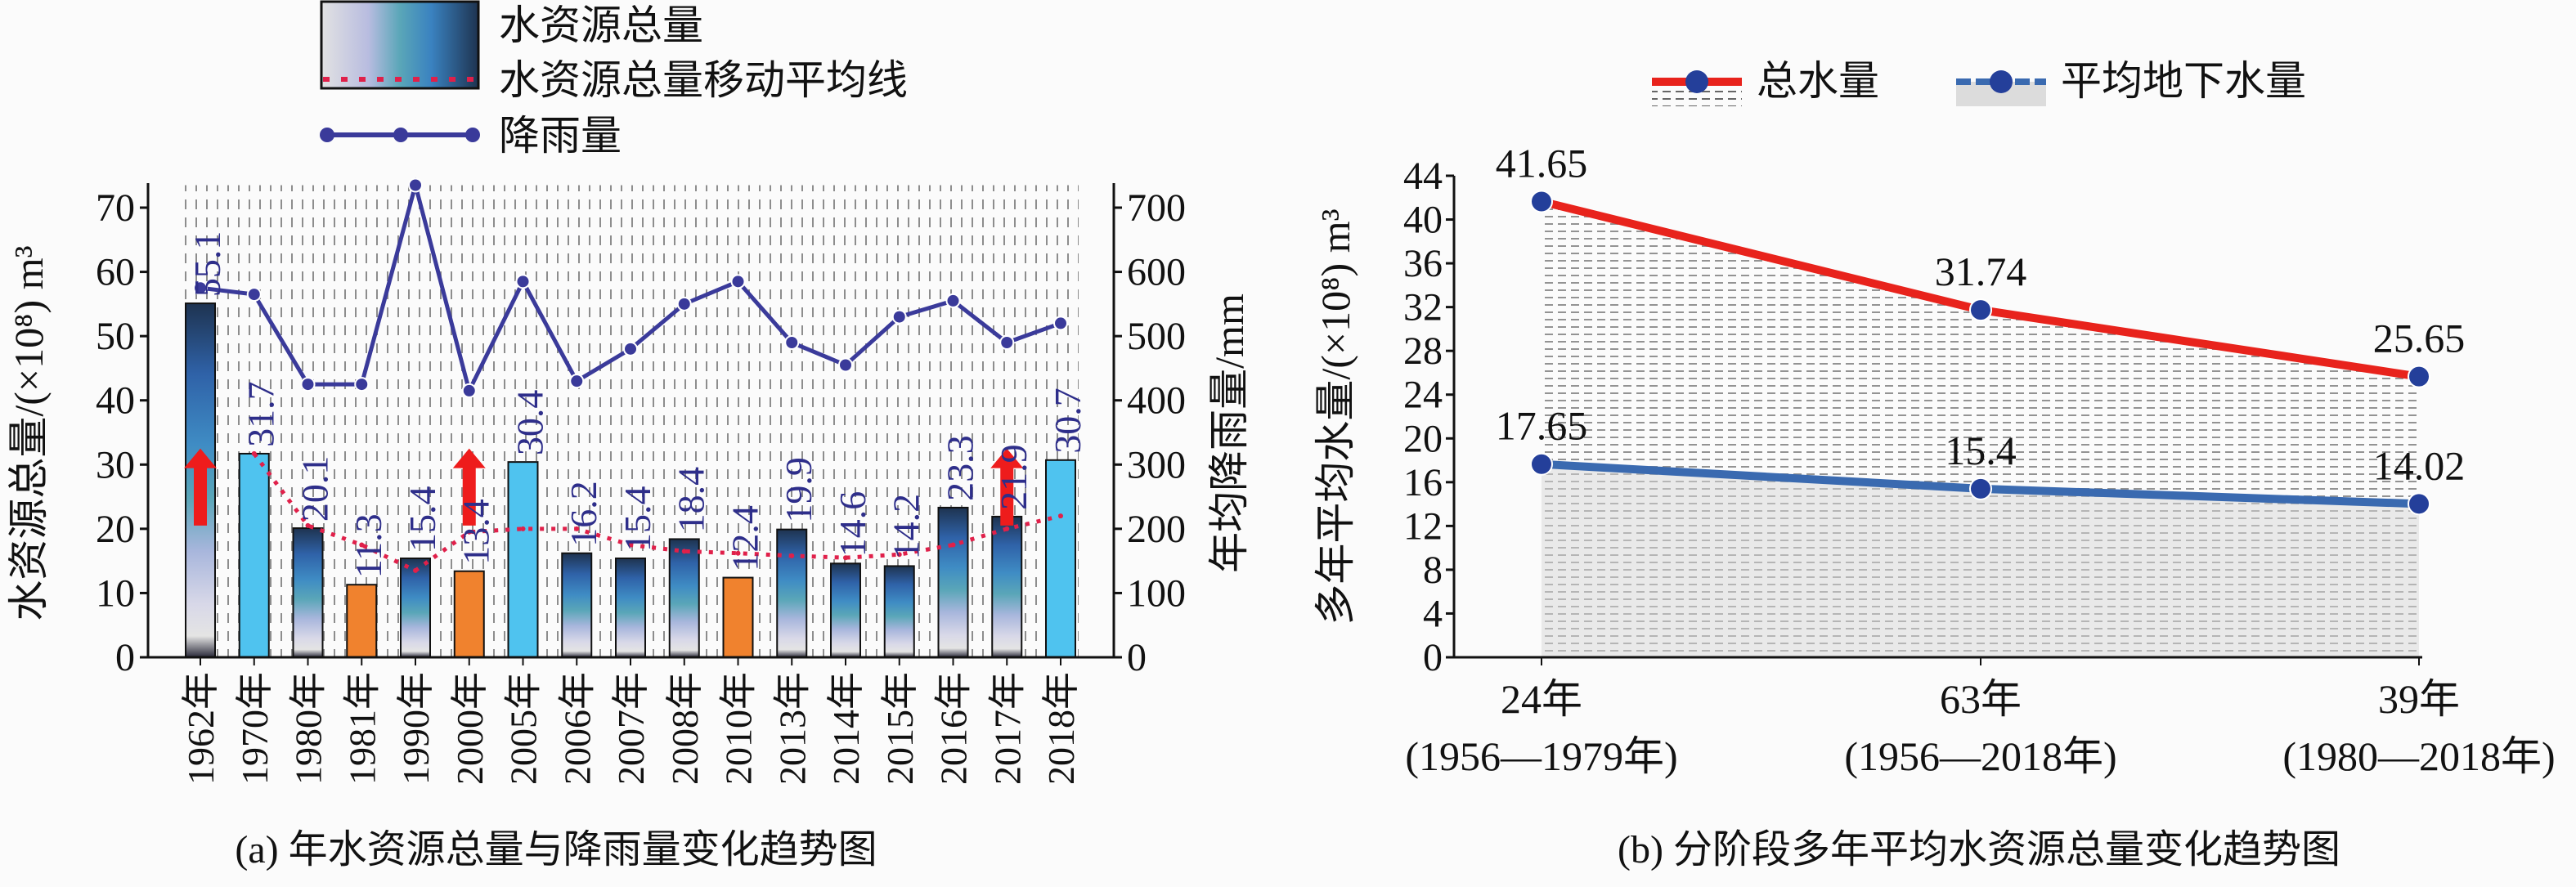 This screenshot has height=887, width=2576. What do you see at coordinates (1433, 657) in the screenshot?
I see `y-tick-label: 0` at bounding box center [1433, 657].